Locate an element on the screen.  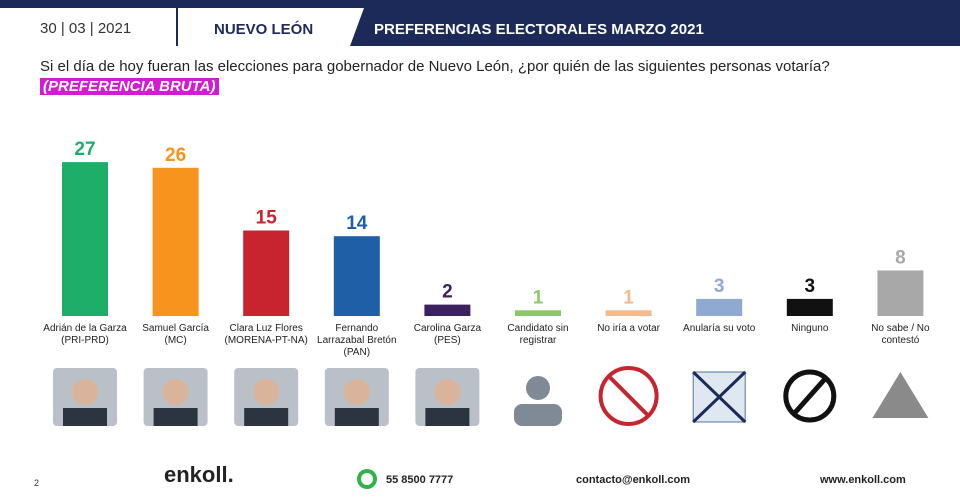
value-label: 15 is located at coordinates (267, 218).